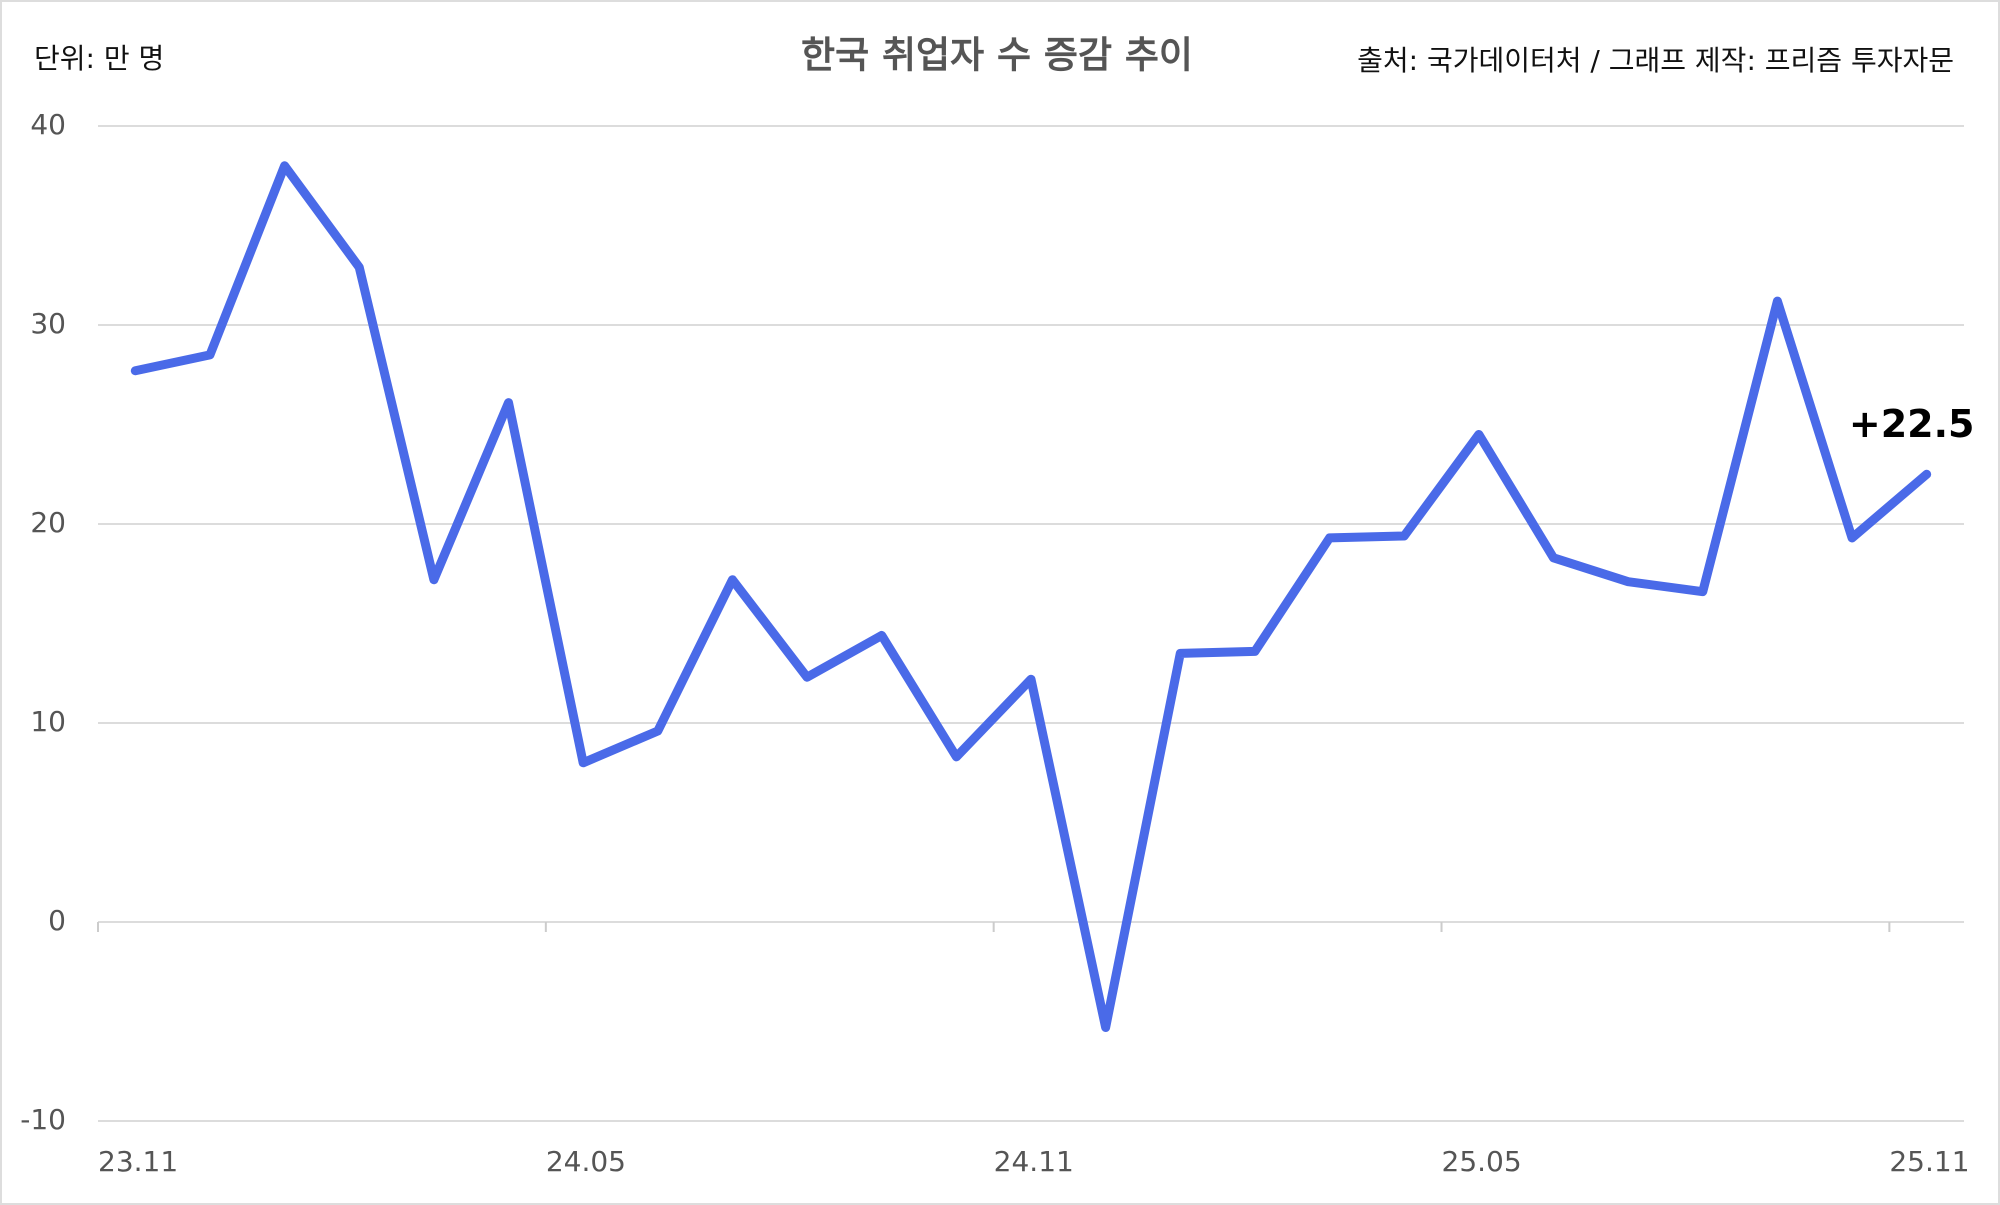 This screenshot has width=2000, height=1205. I want to click on y-tick-label: 30, so click(48, 323).